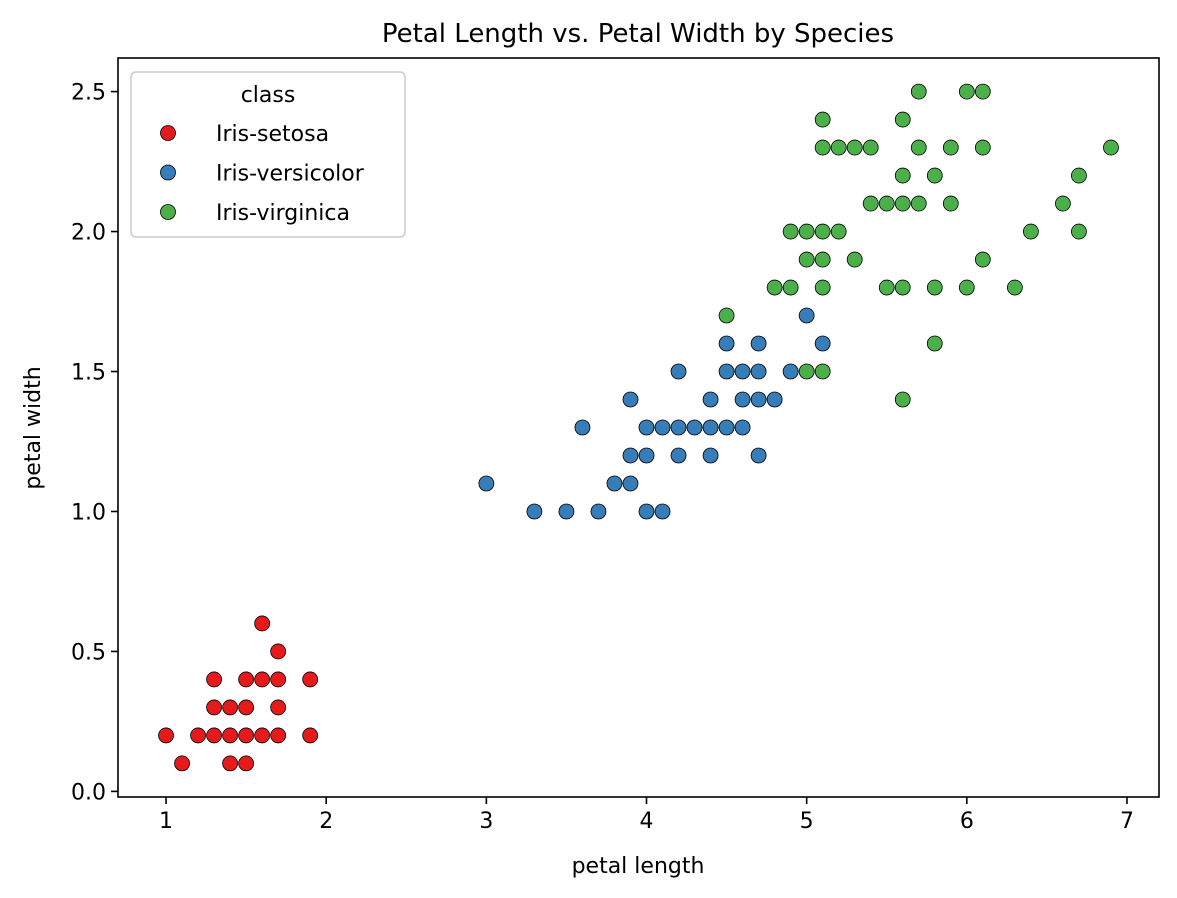  Describe the element at coordinates (268, 95) in the screenshot. I see `legend-title: class` at that location.